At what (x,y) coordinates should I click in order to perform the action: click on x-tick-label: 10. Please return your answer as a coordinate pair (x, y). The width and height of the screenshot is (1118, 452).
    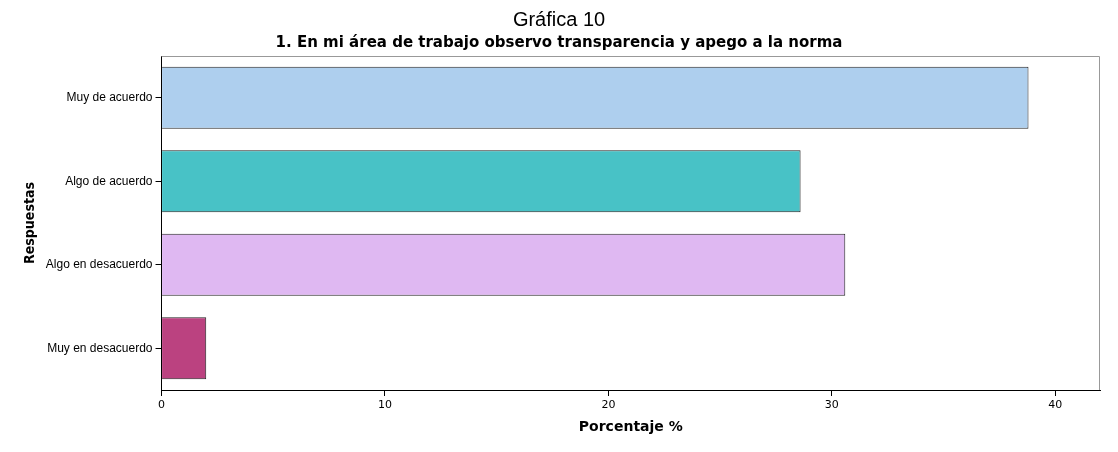
    Looking at the image, I should click on (384, 405).